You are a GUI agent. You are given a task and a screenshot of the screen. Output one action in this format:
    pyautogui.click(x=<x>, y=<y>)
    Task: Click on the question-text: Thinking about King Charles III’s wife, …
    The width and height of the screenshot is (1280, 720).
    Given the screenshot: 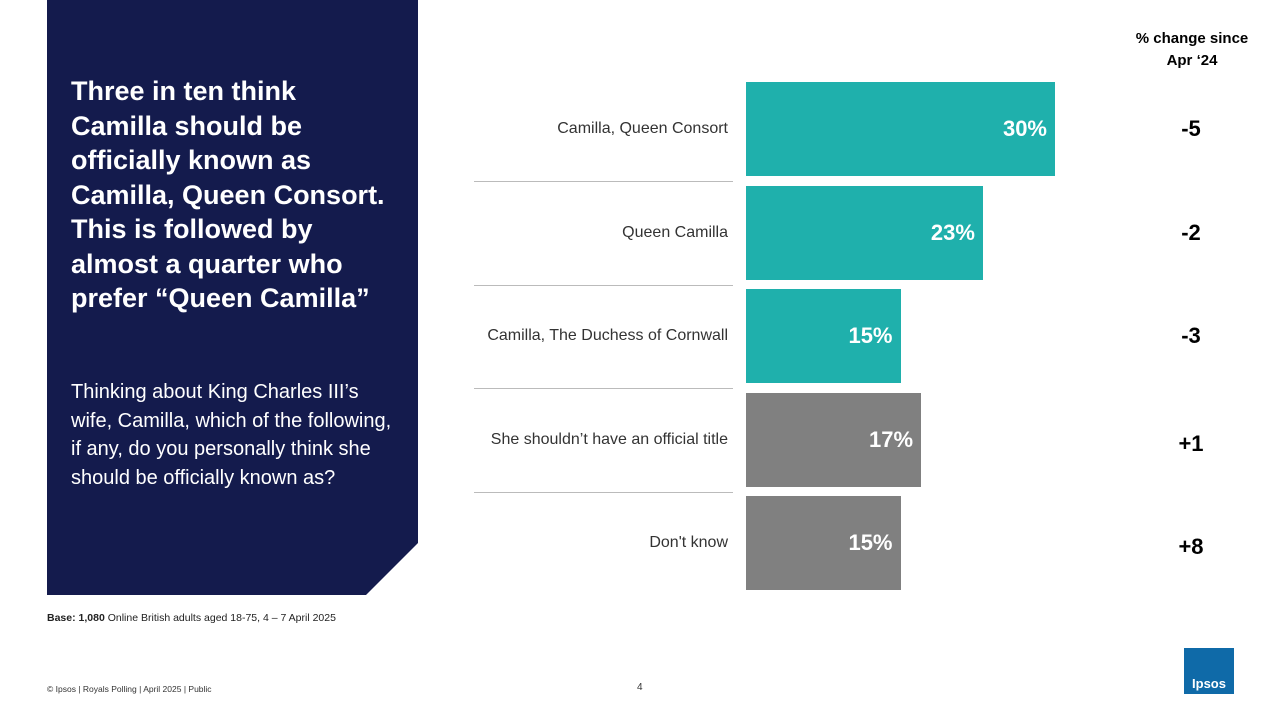 What is the action you would take?
    pyautogui.click(x=231, y=435)
    